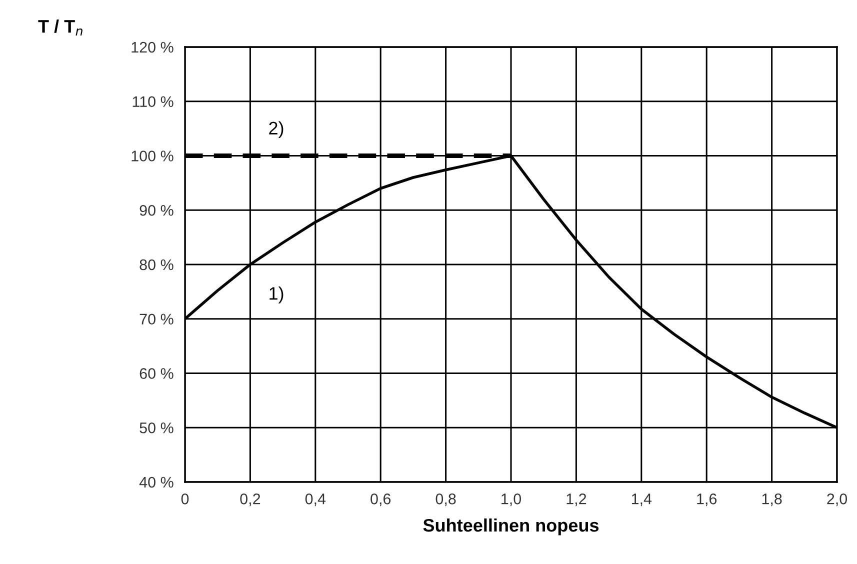  I want to click on x-tick-label: 1,4, so click(642, 500).